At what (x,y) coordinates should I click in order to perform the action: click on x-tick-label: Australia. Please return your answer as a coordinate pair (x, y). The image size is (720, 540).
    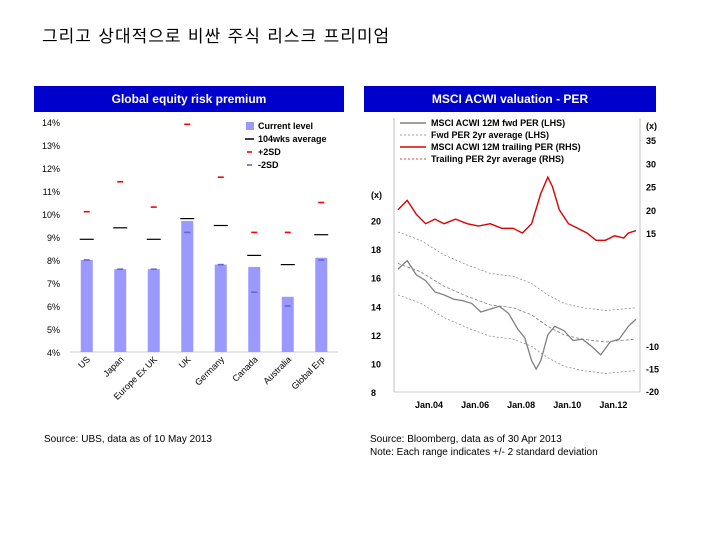
    Looking at the image, I should click on (277, 370).